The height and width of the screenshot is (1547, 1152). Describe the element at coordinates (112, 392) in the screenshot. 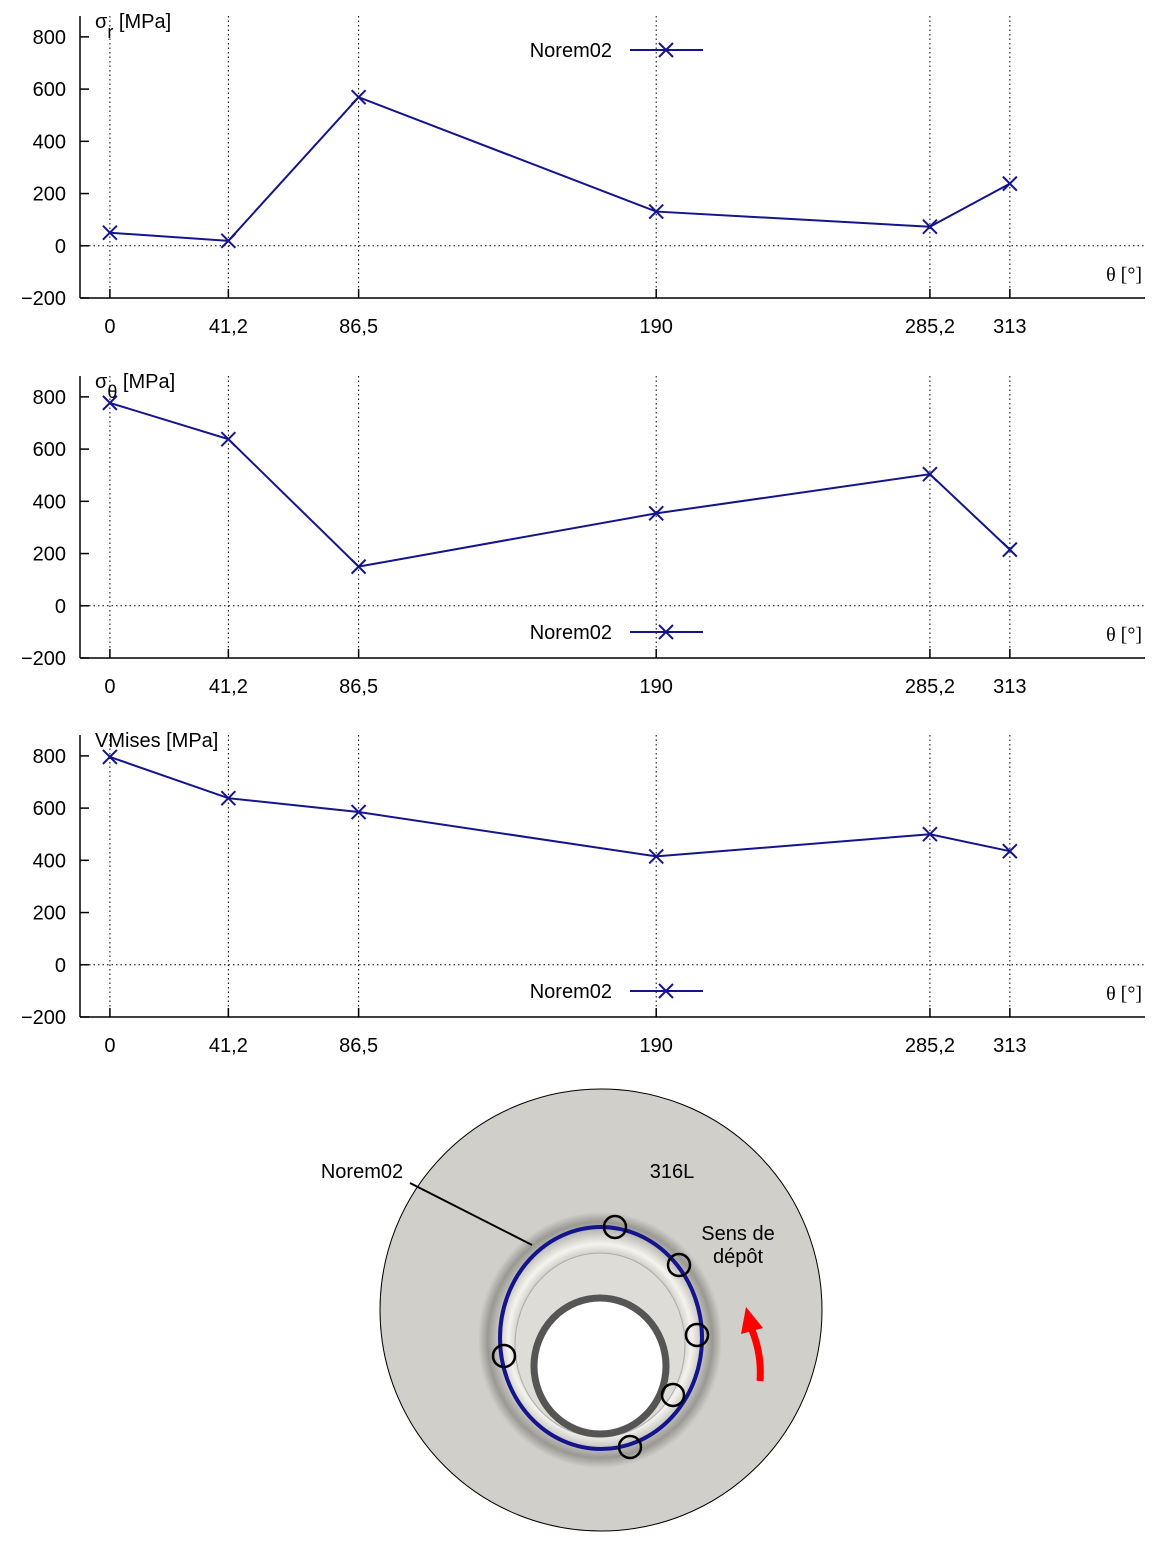

I see `y-axis-label-part: θ` at that location.